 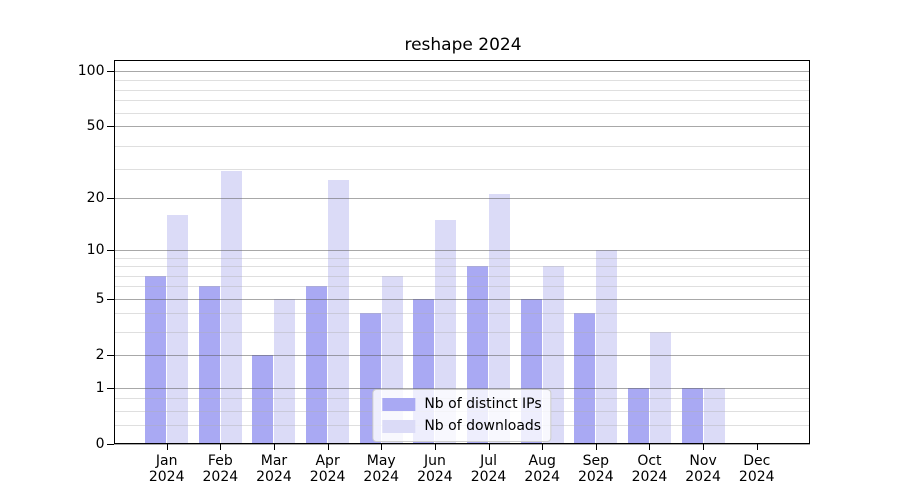 I want to click on chart-title: reshape 2024, so click(x=463, y=45).